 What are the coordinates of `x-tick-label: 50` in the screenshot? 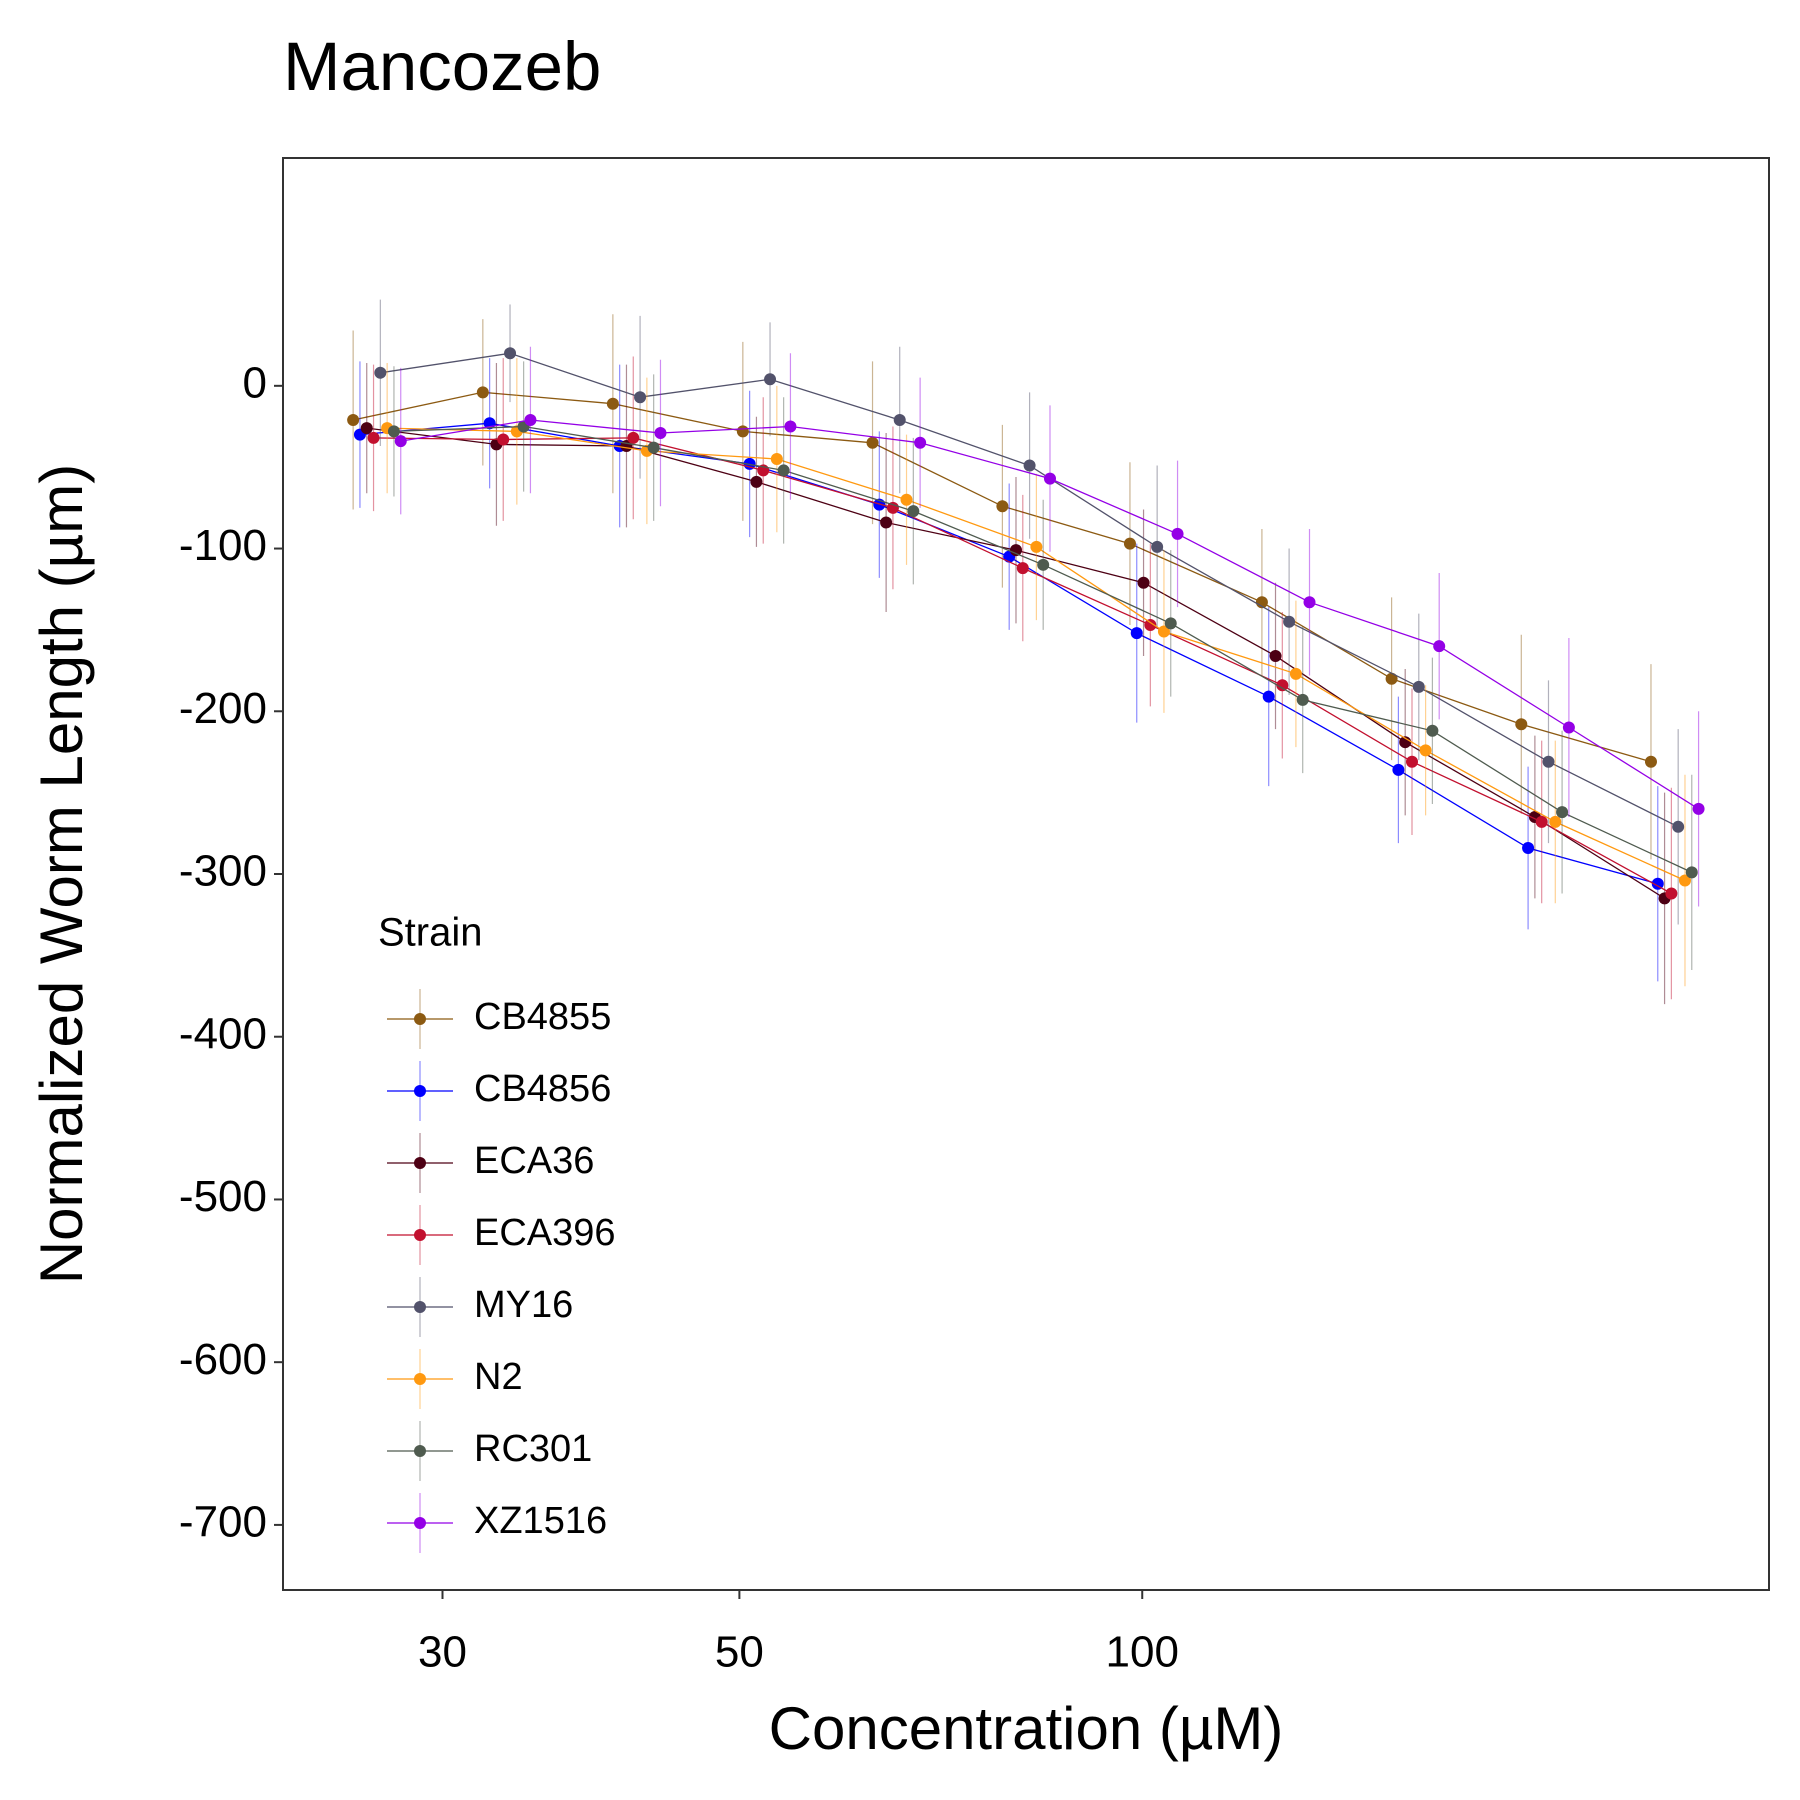 It's located at (739, 1652).